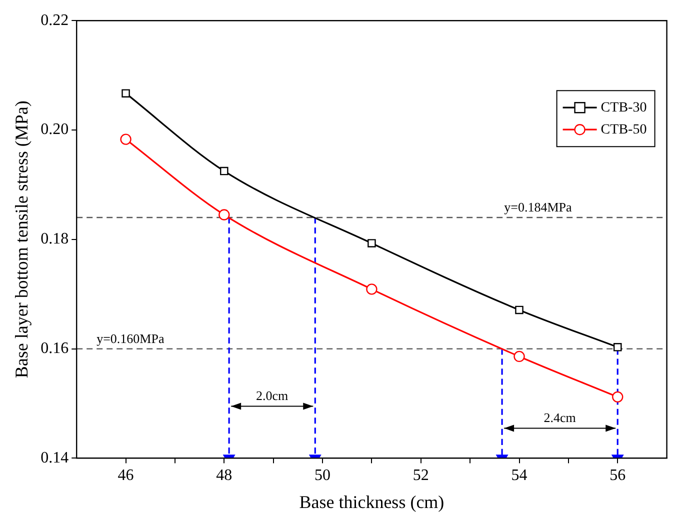 The height and width of the screenshot is (526, 682). Describe the element at coordinates (54, 129) in the screenshot. I see `y-tick-label: 0.20` at that location.